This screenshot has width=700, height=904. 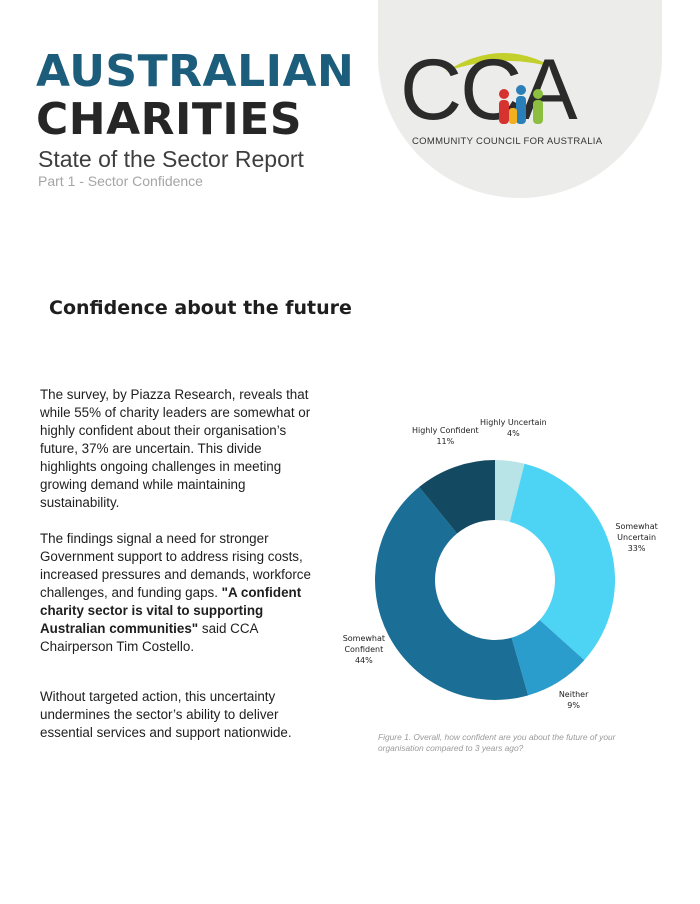 What do you see at coordinates (521, 104) in the screenshot?
I see `logo-people` at bounding box center [521, 104].